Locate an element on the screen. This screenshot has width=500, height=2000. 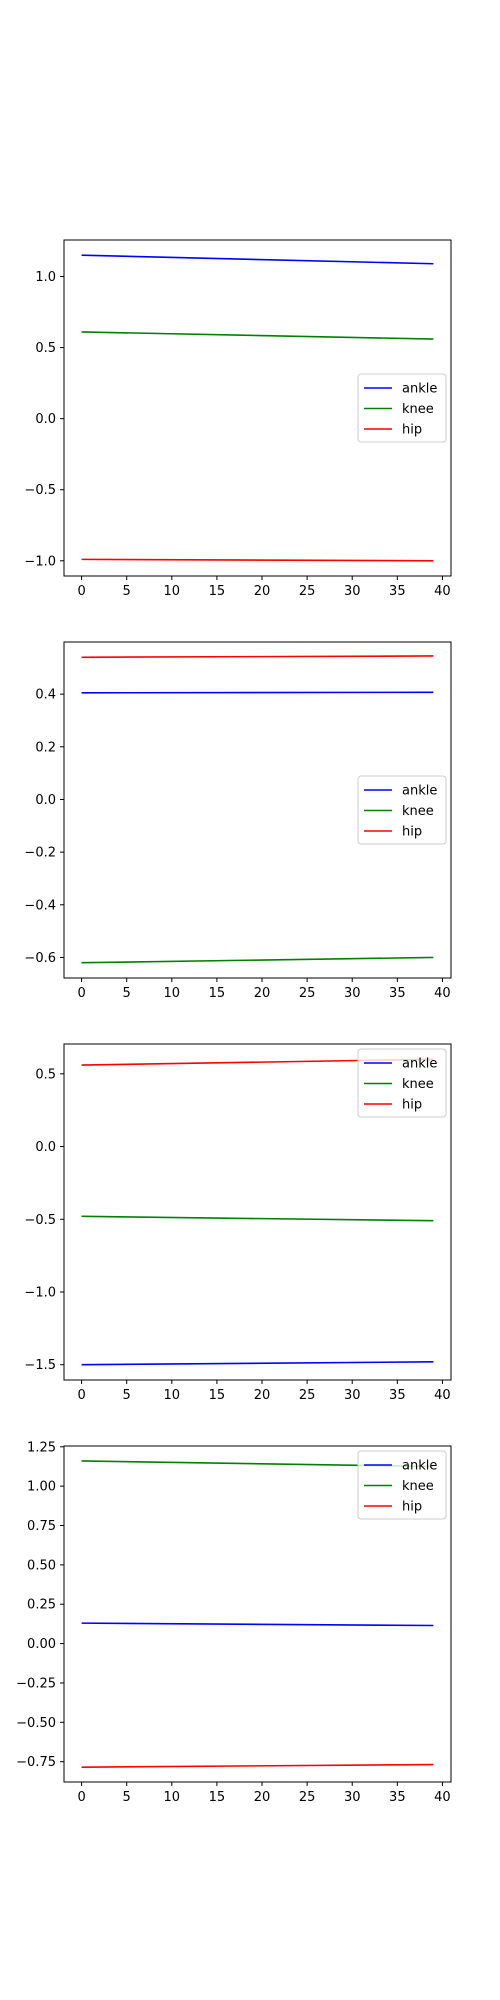
y-tick-label: 0.2 is located at coordinates (45, 747).